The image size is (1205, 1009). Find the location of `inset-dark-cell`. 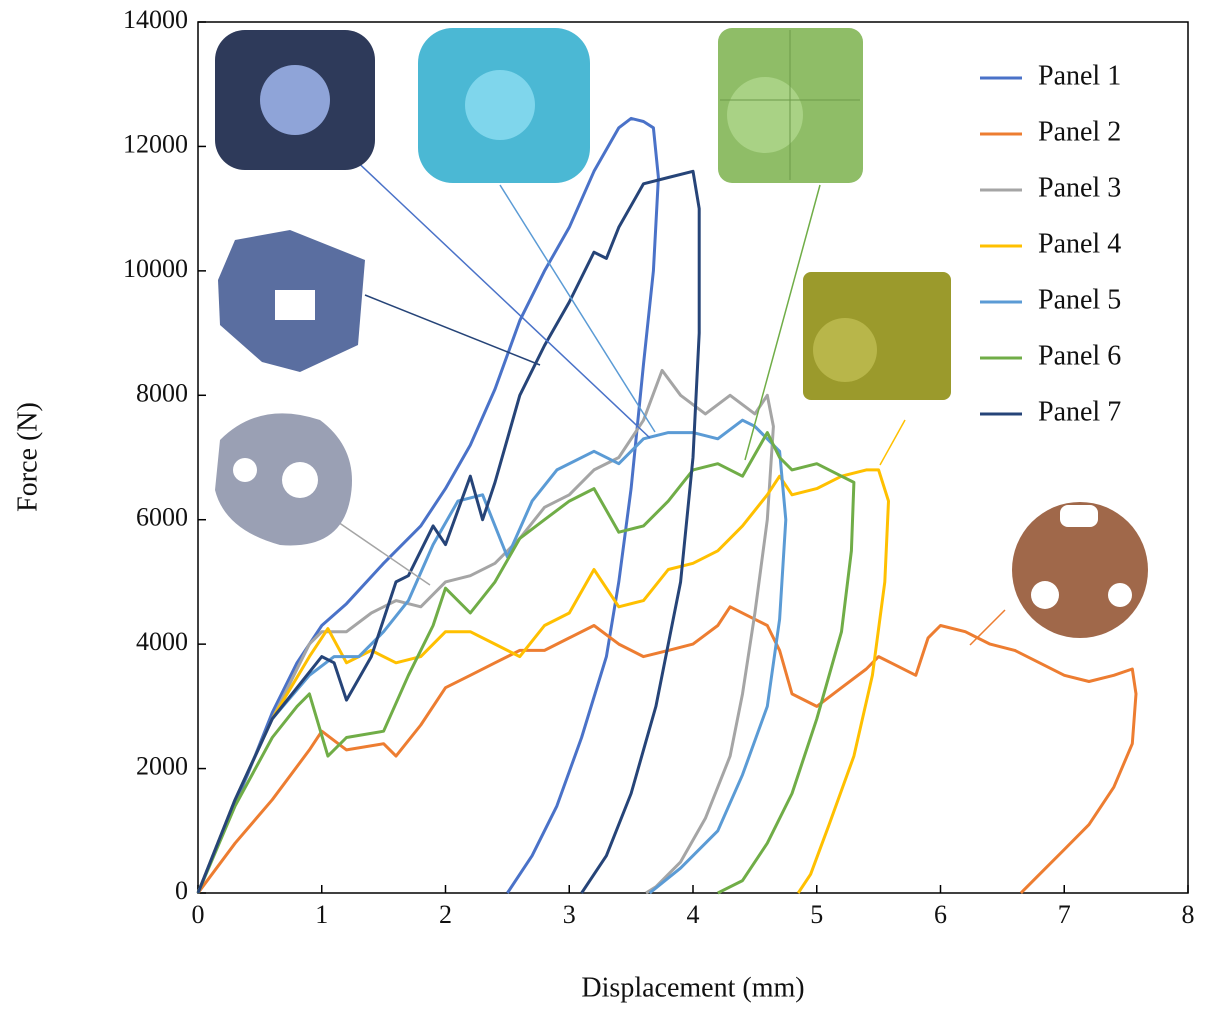

inset-dark-cell is located at coordinates (295, 100).